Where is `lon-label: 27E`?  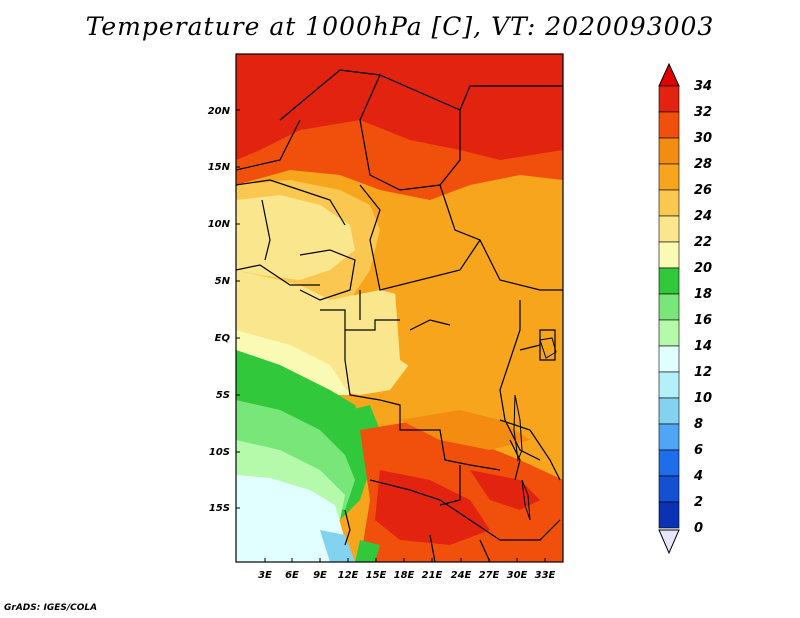 lon-label: 27E is located at coordinates (489, 575).